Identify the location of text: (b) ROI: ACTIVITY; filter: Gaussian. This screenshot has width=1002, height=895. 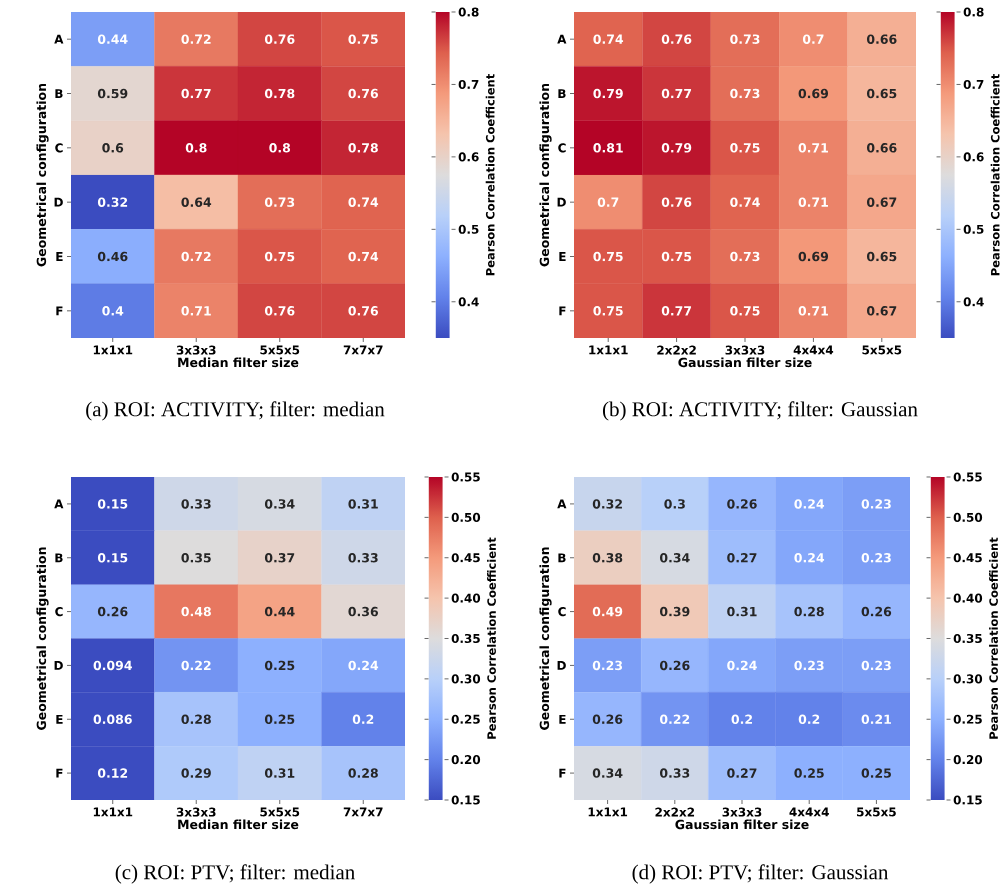
(760, 411).